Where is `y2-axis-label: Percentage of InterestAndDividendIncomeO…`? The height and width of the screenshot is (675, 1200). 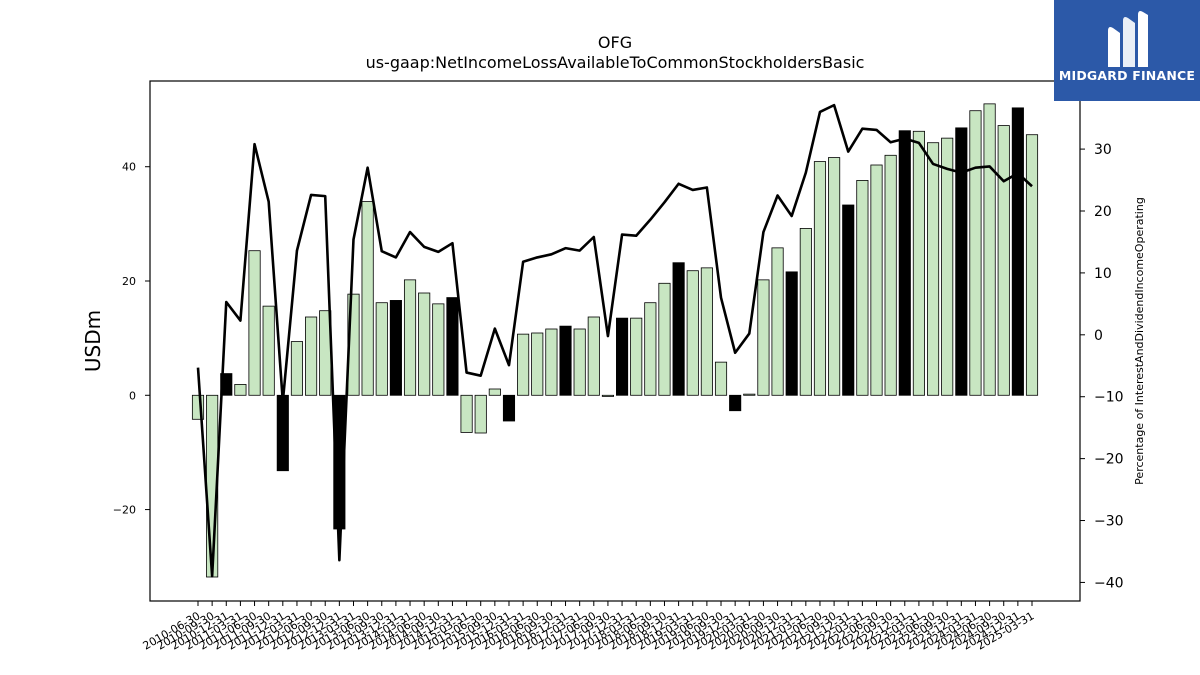
y2-axis-label: Percentage of InterestAndDividendIncomeO… is located at coordinates (1139, 341).